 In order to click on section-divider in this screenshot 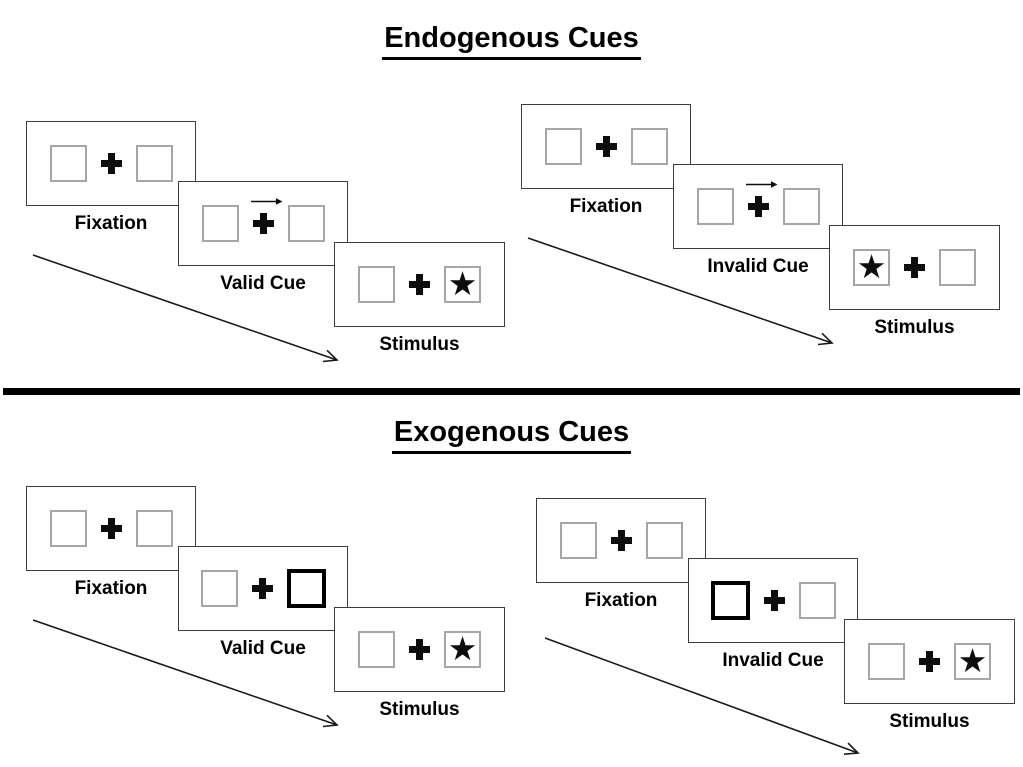, I will do `click(511, 391)`.